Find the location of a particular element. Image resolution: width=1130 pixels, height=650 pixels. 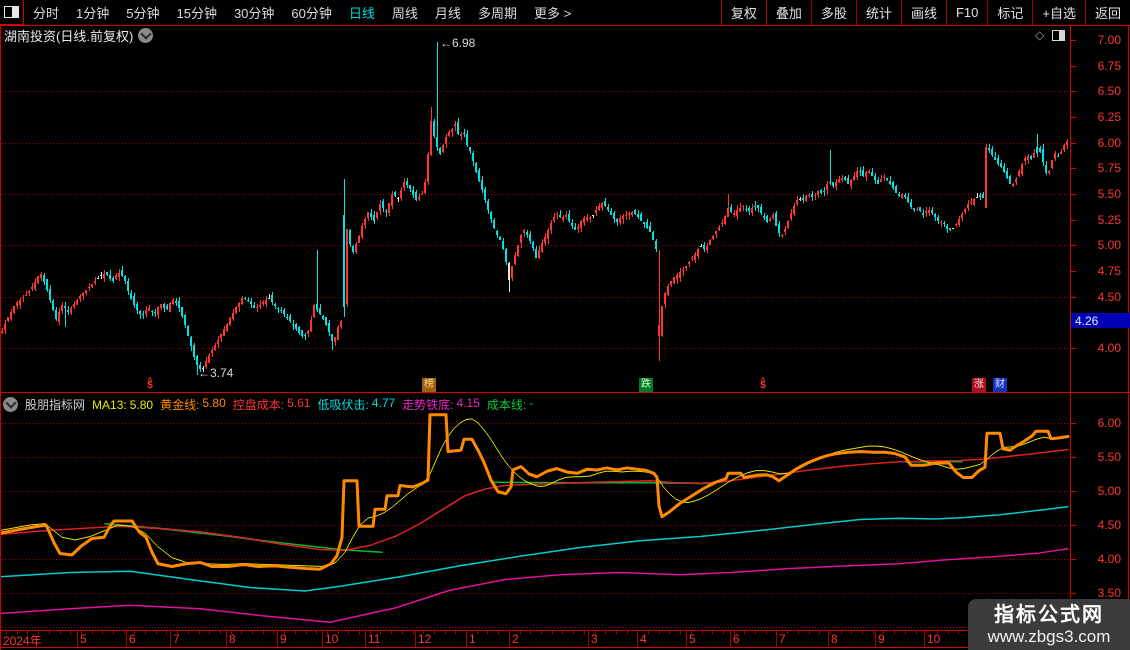

main-axis-label-6.25: 6.25 is located at coordinates (1109, 117).